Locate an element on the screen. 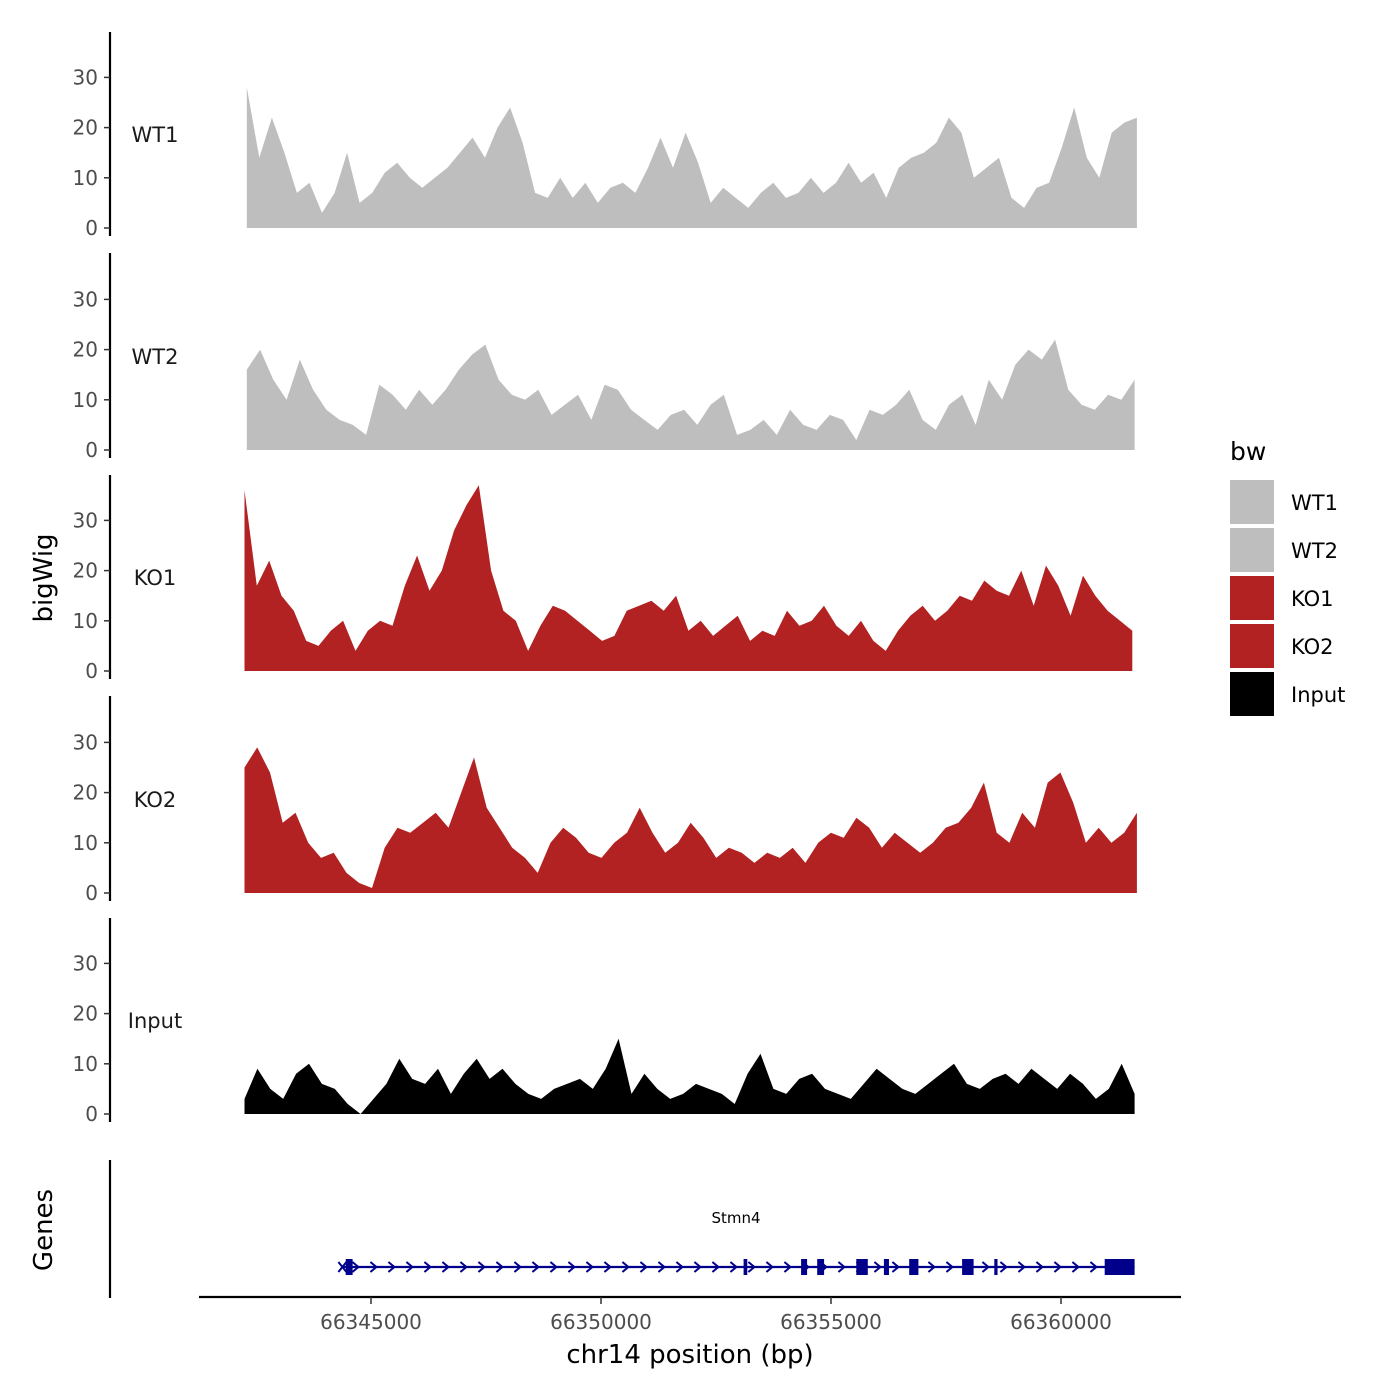  track-ko1: 0 10 20 30 KO1 is located at coordinates (603, 579).